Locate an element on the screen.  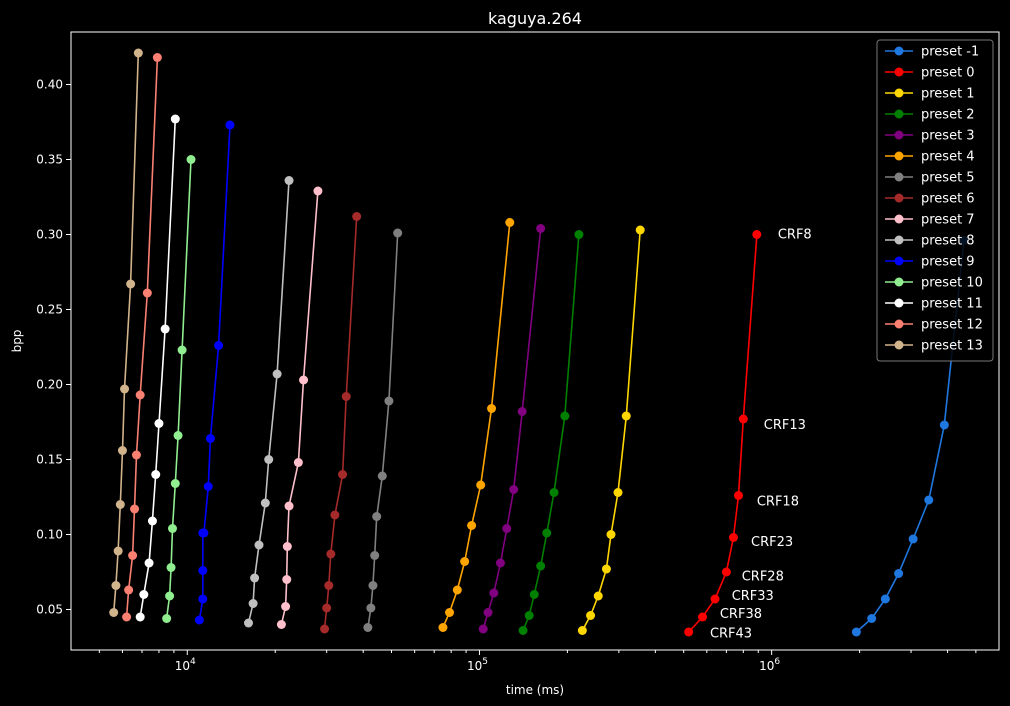
legend-item: preset 8 is located at coordinates (930, 241).